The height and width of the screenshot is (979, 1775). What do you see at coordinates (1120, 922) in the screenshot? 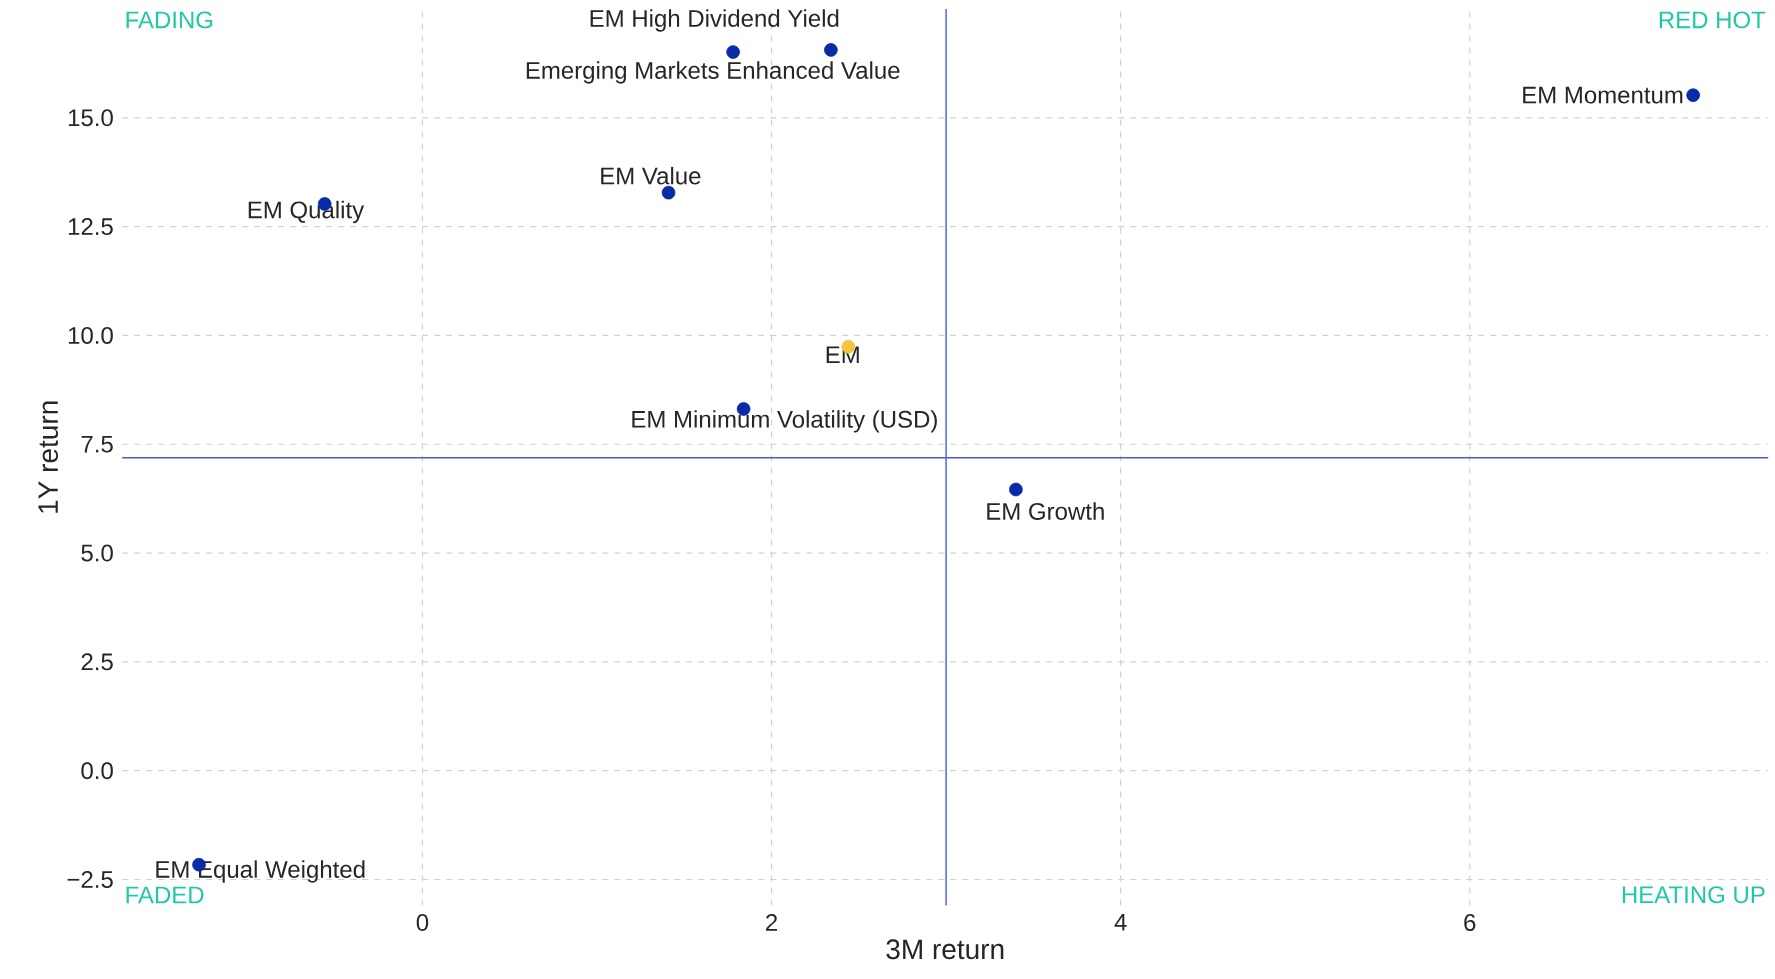
I see `x-tick-label: 4` at bounding box center [1120, 922].